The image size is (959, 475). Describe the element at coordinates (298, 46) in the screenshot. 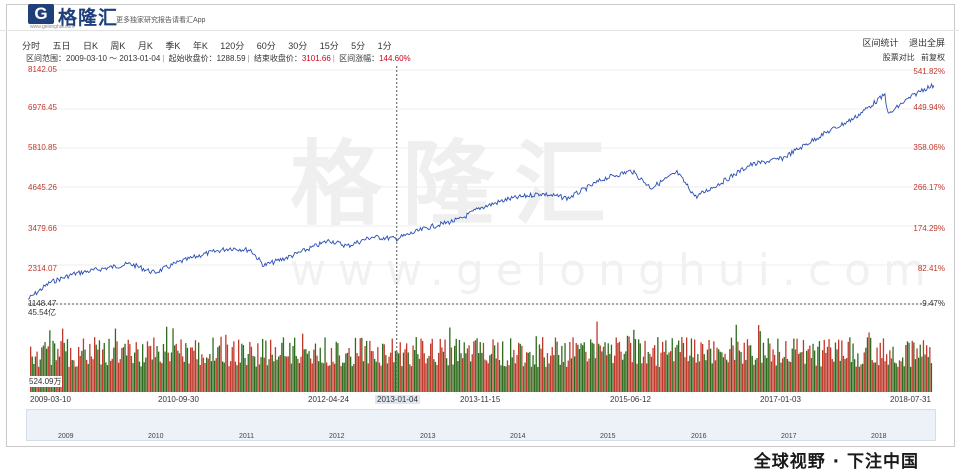

I see `period-30min: 30分` at that location.